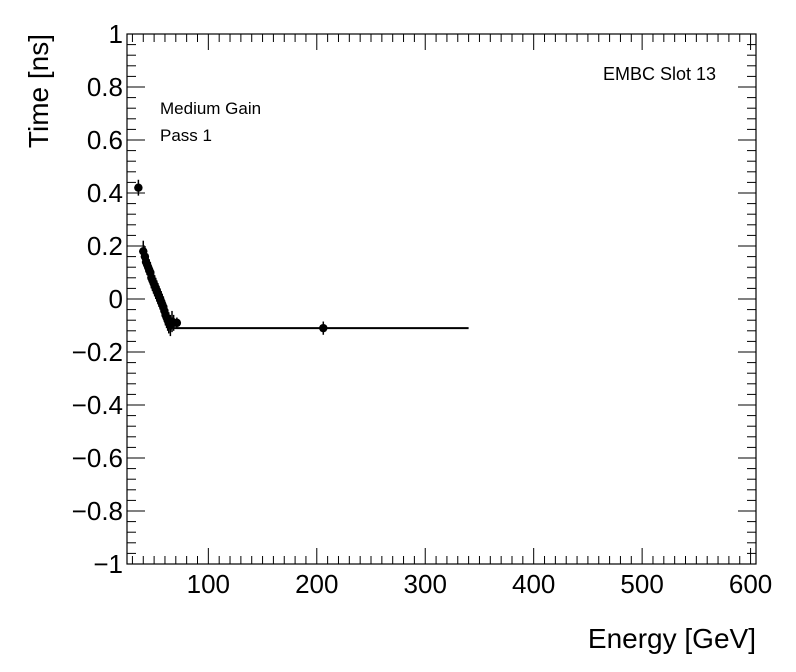 This screenshot has width=796, height=672. What do you see at coordinates (116, 34) in the screenshot?
I see `y-tick-label: 1` at bounding box center [116, 34].